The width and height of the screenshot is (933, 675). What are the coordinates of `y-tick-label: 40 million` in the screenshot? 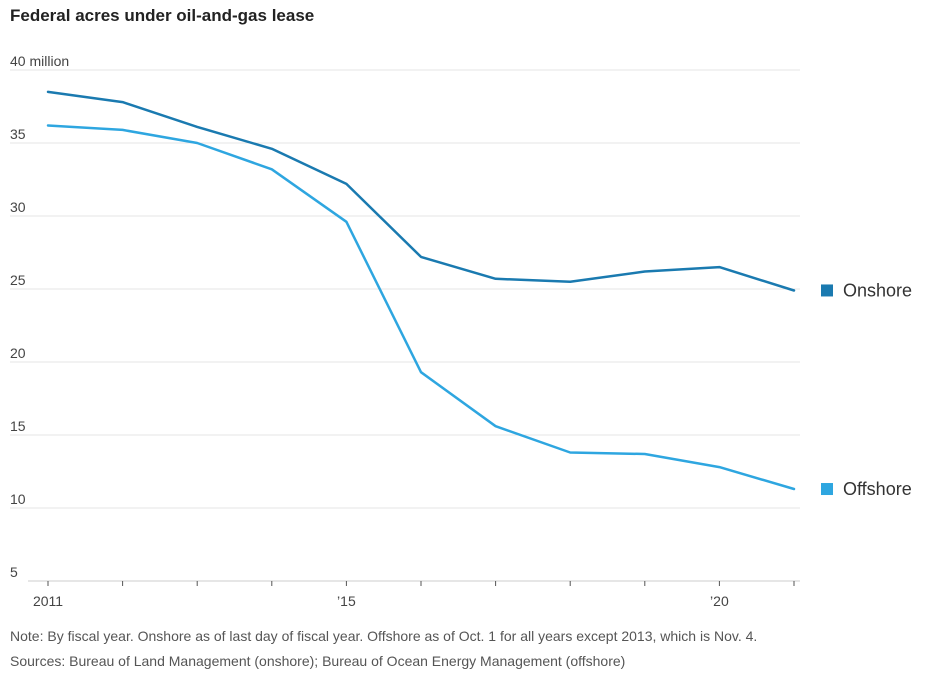 It's located at (39, 61).